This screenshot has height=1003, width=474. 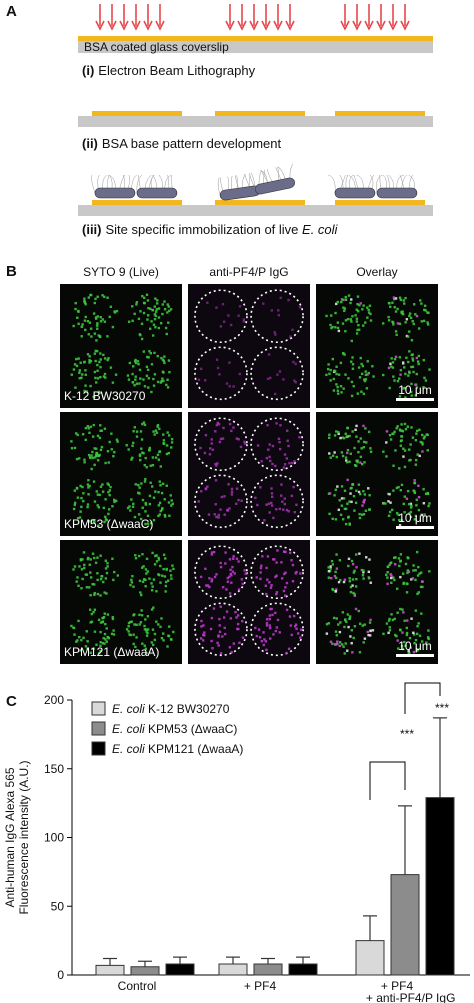 I want to click on y-tick-label: 150, so click(x=54, y=769).